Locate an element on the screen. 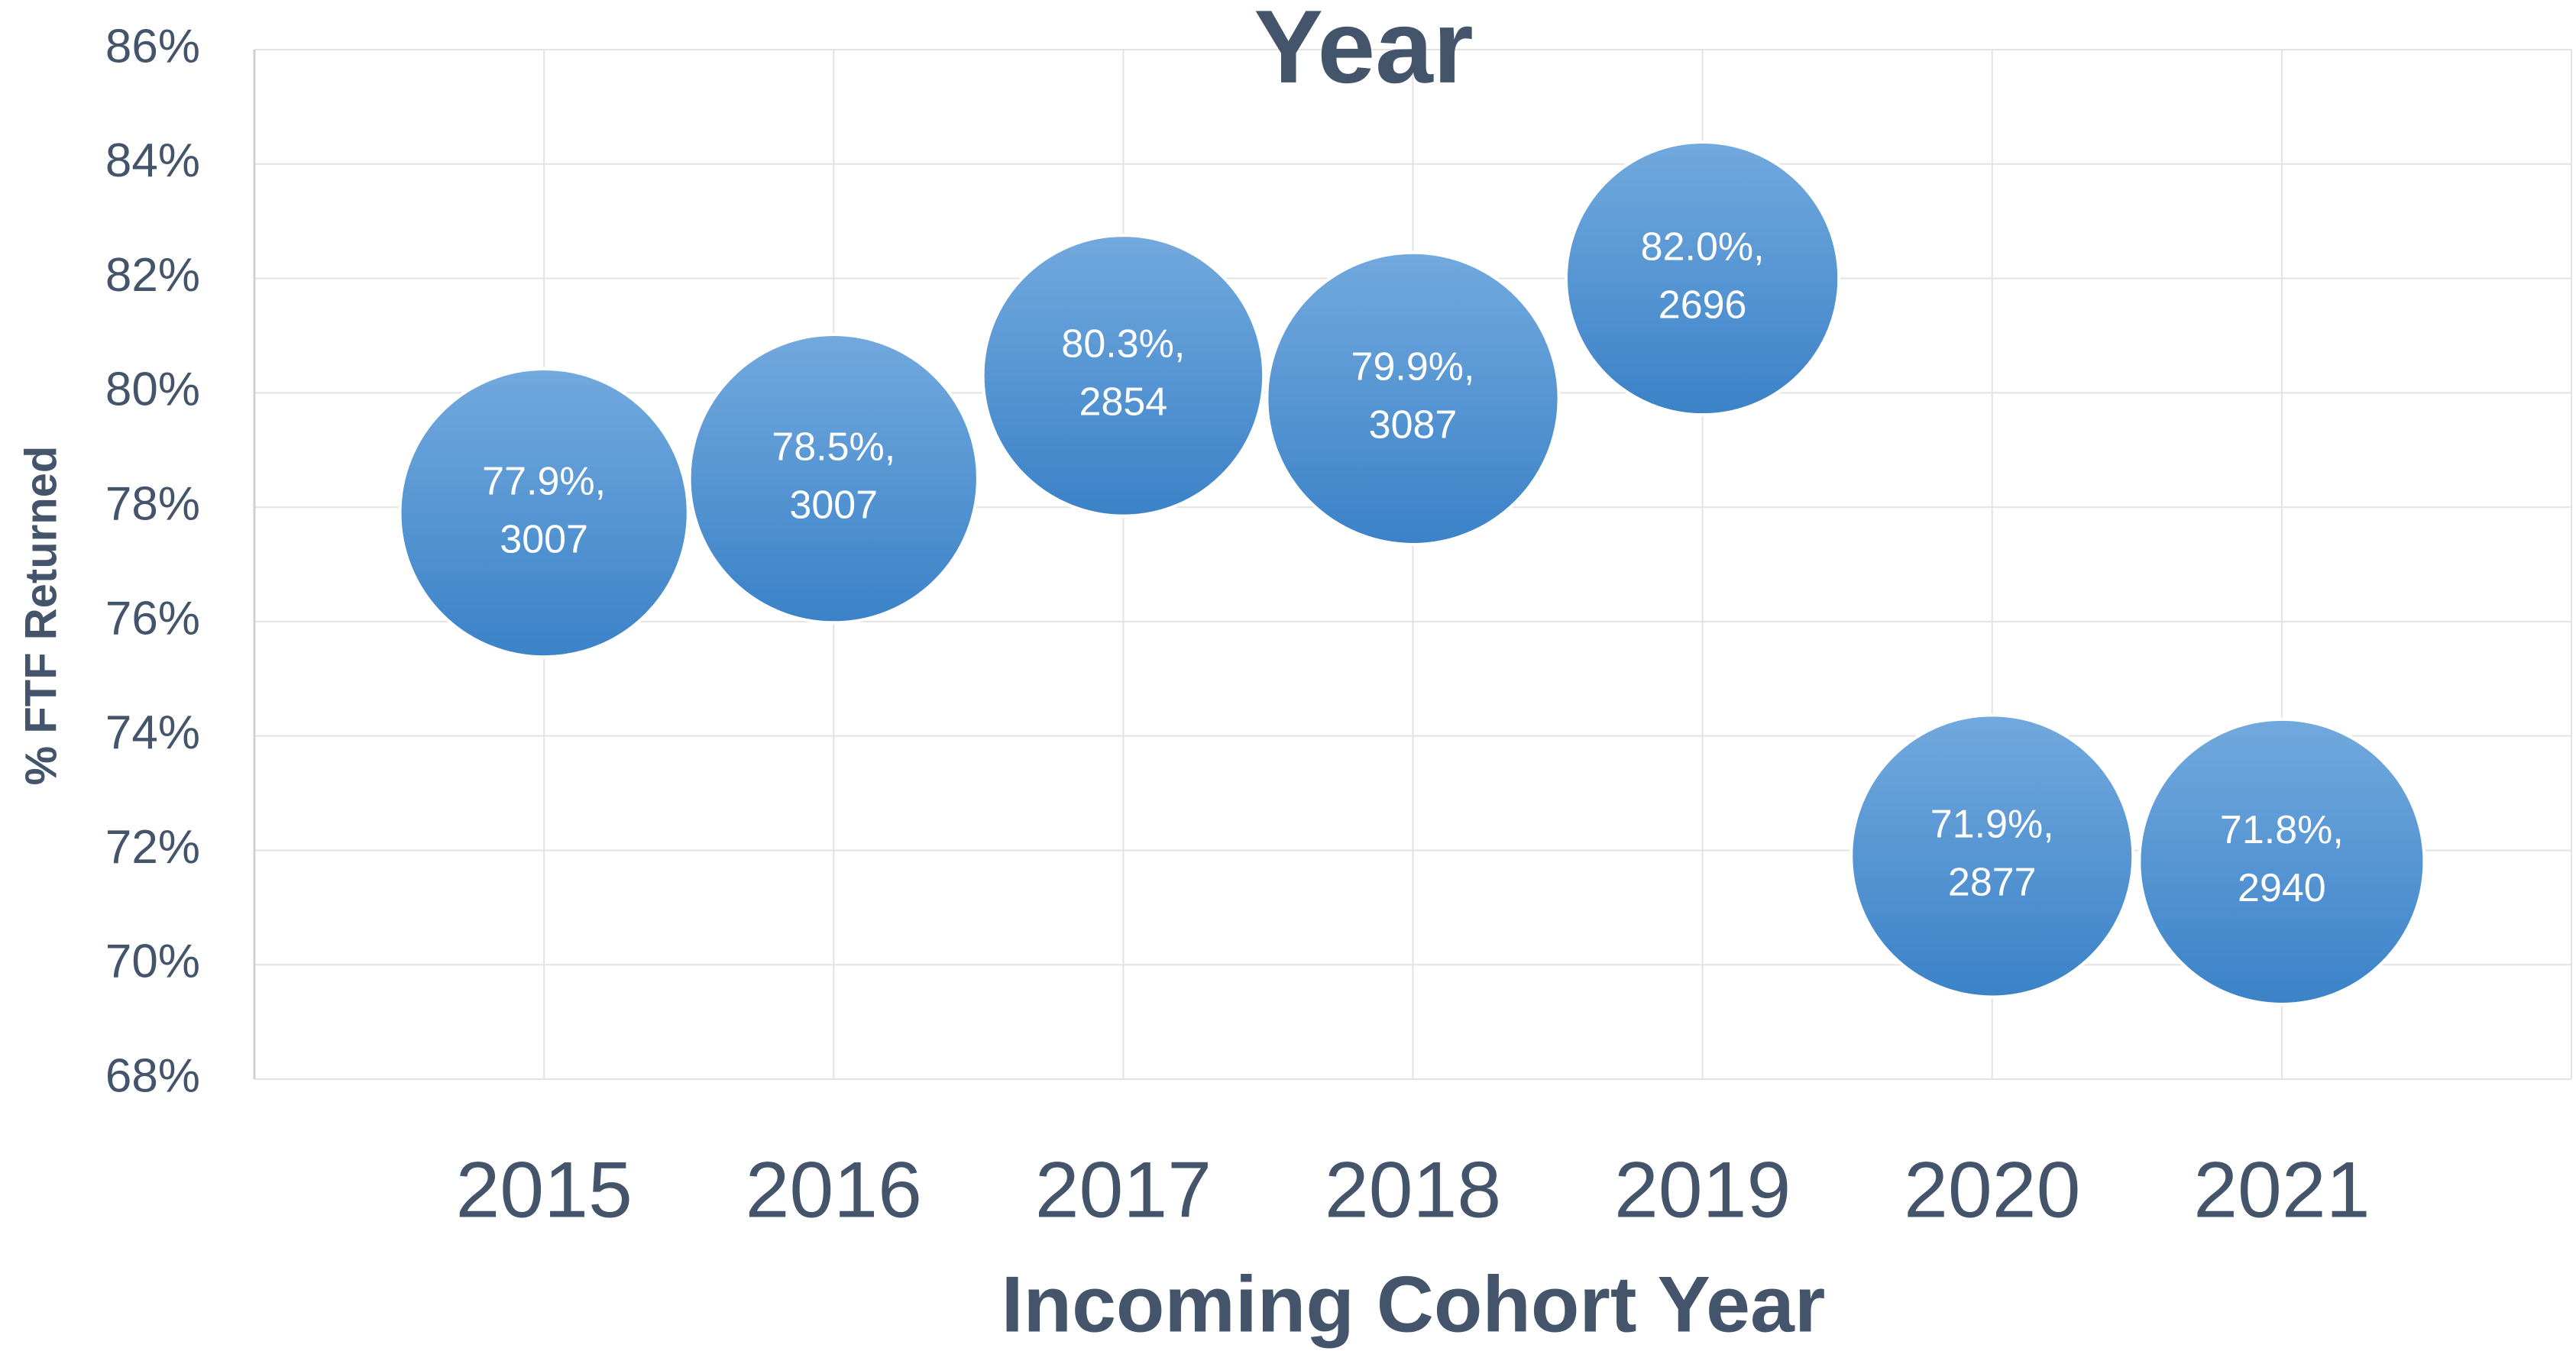 The height and width of the screenshot is (1351, 2576). x-axis-title: Incoming Cohort Year is located at coordinates (1414, 1304).